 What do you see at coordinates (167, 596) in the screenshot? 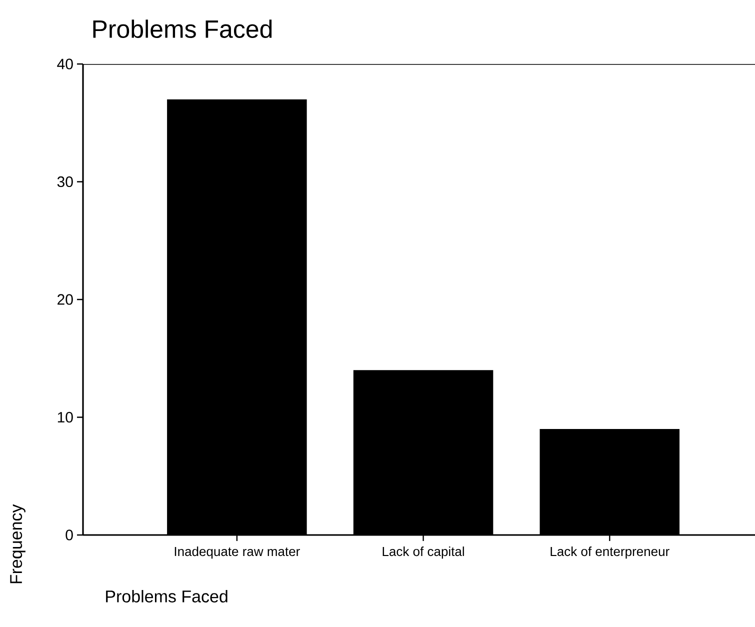
I see `x-axis-title: Problems Faced` at bounding box center [167, 596].